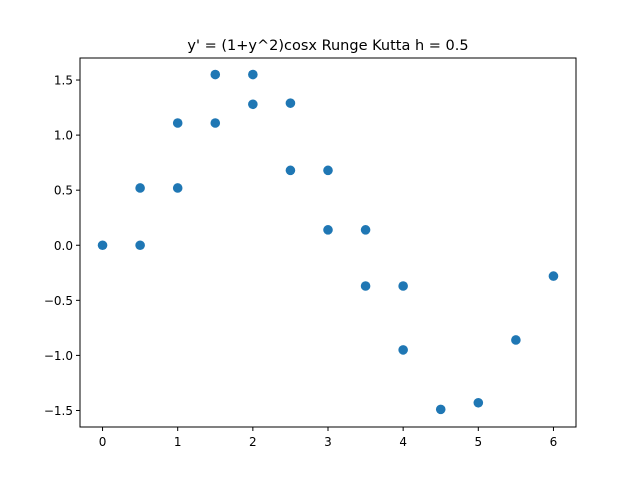 Image resolution: width=640 pixels, height=480 pixels. I want to click on y-tick-label: 1.0, so click(63, 136).